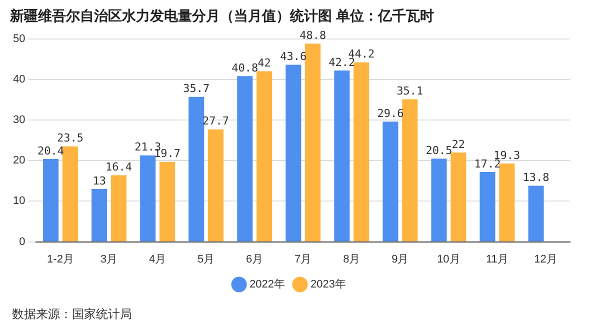 This screenshot has width=590, height=330. Describe the element at coordinates (245, 68) in the screenshot. I see `data-label: 40.8` at that location.